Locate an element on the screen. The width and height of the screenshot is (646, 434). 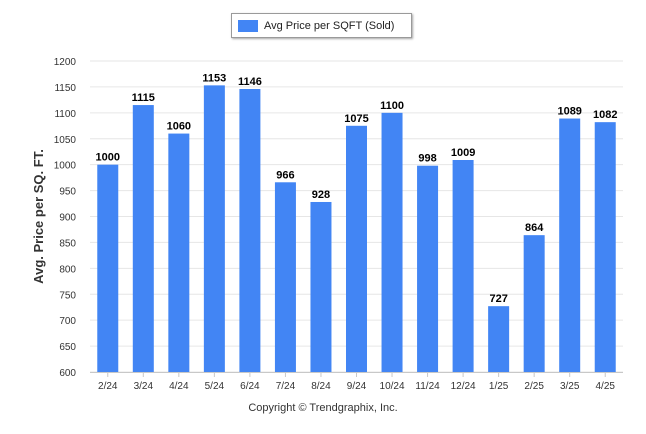
data-label: 1089 is located at coordinates (569, 112).